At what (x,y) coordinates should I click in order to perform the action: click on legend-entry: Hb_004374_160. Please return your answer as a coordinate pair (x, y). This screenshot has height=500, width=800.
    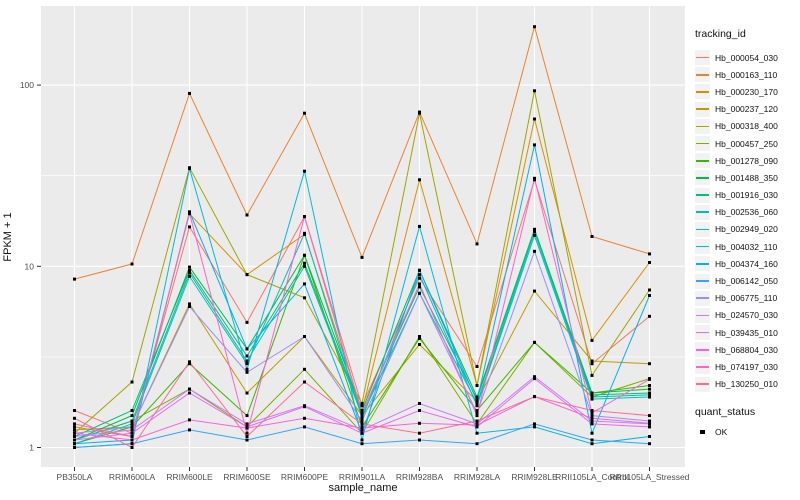
    Looking at the image, I should click on (745, 263).